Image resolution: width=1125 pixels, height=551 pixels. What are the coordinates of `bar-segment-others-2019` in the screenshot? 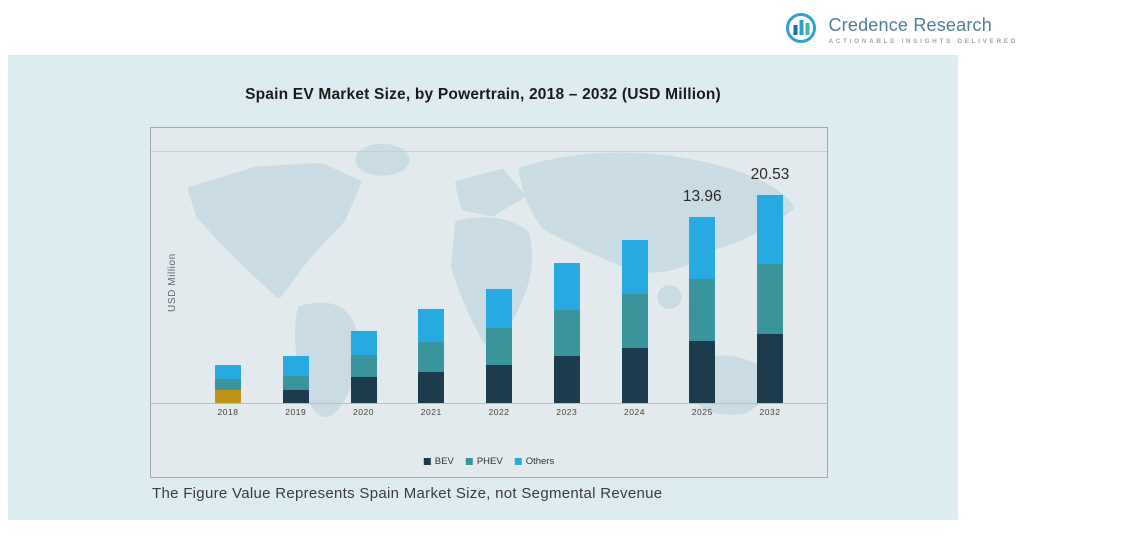 It's located at (295, 365).